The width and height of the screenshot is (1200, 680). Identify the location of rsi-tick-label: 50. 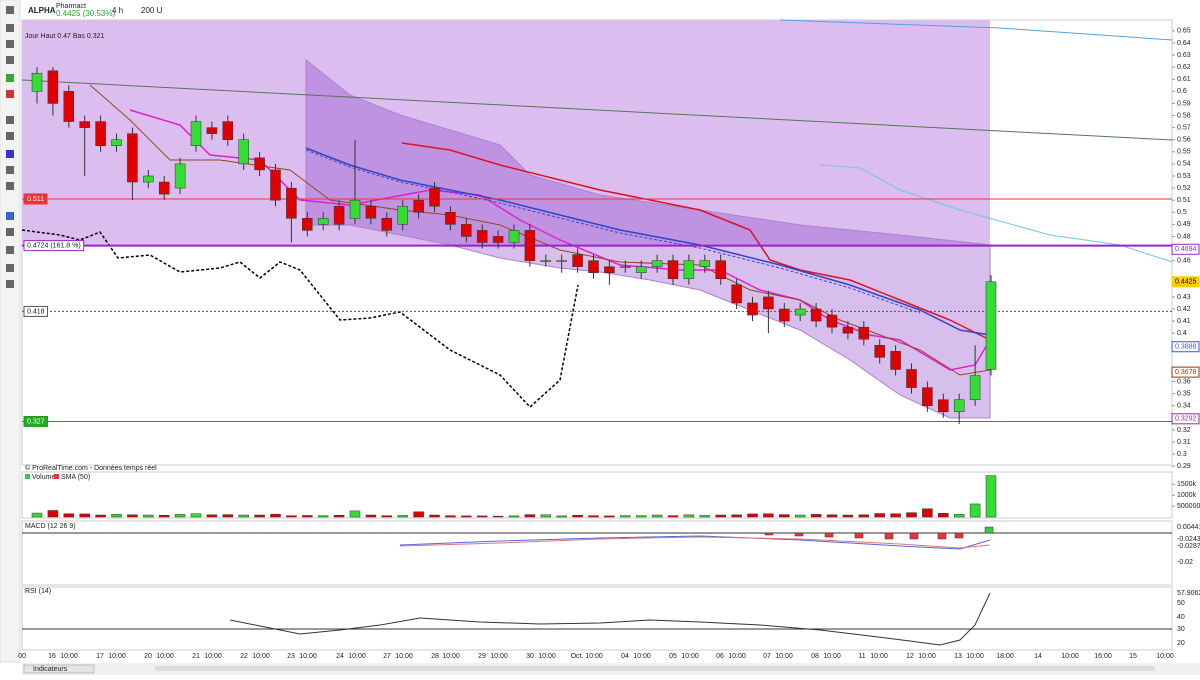
(1181, 603).